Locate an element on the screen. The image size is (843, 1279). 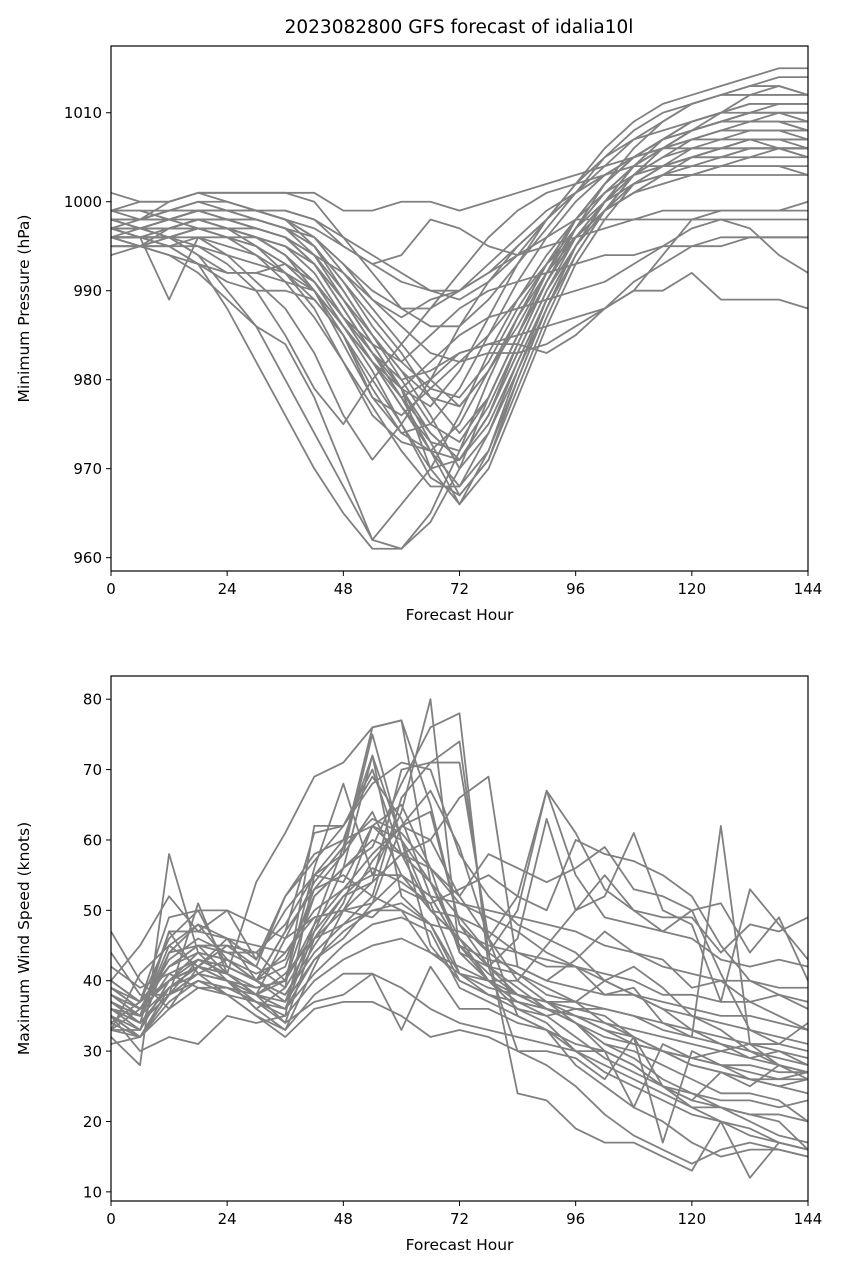
wind-x-tick-label: 72 is located at coordinates (459, 1219).